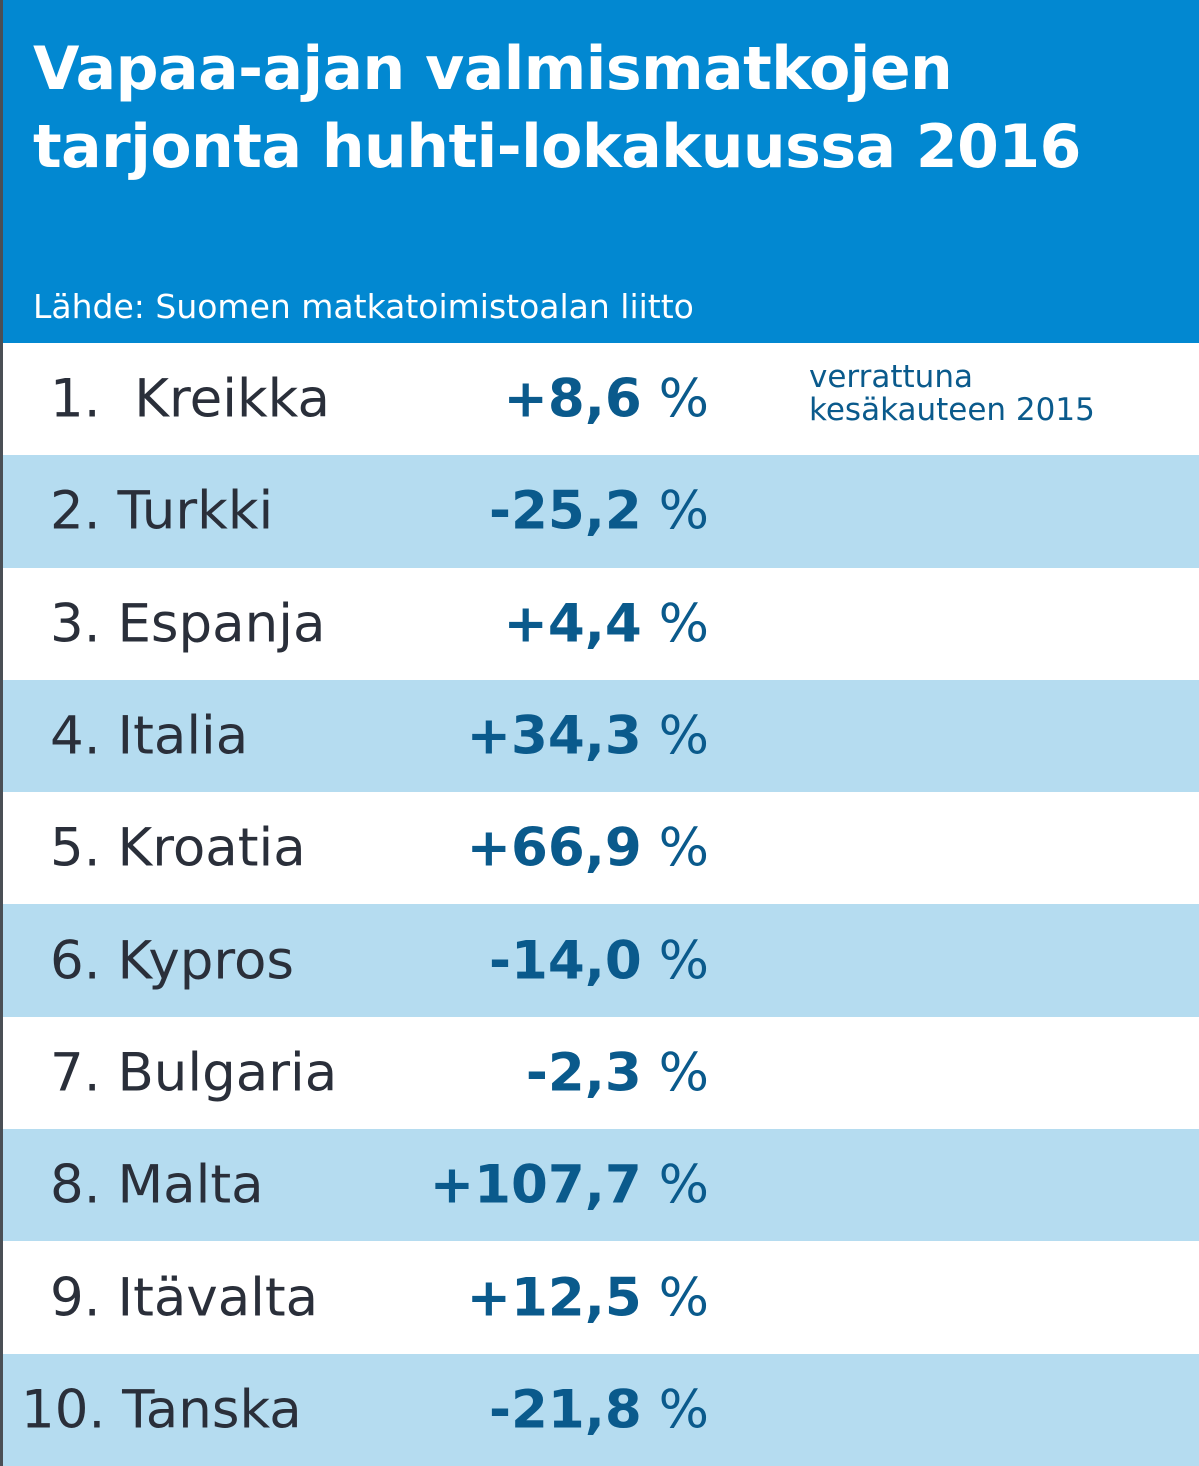 This screenshot has height=1466, width=1199. Describe the element at coordinates (587, 736) in the screenshot. I see `row-value: +34,3 %` at that location.